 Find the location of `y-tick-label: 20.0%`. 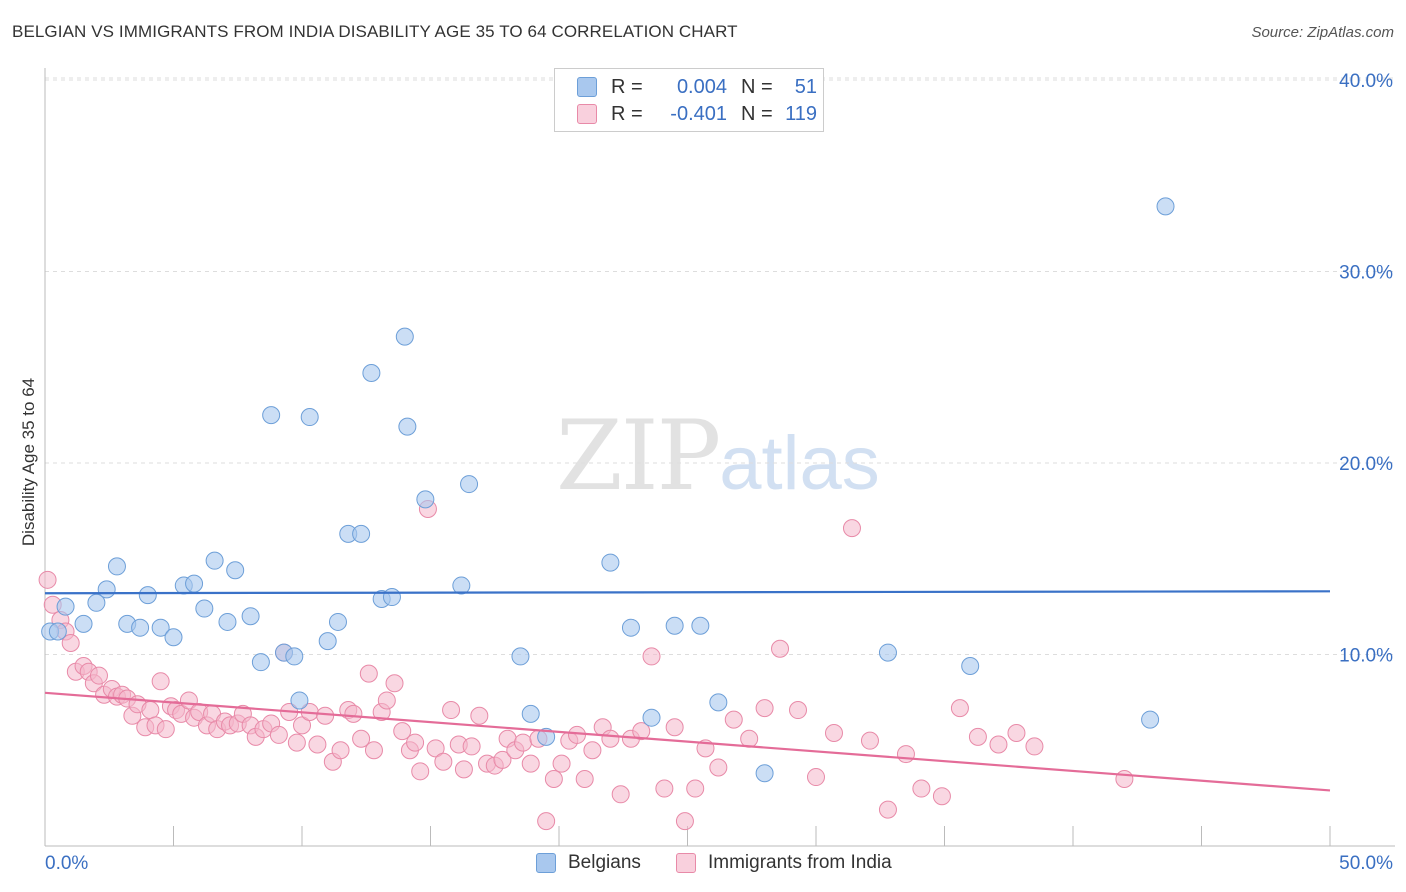

y-tick-label: 20.0% is located at coordinates (1366, 464).